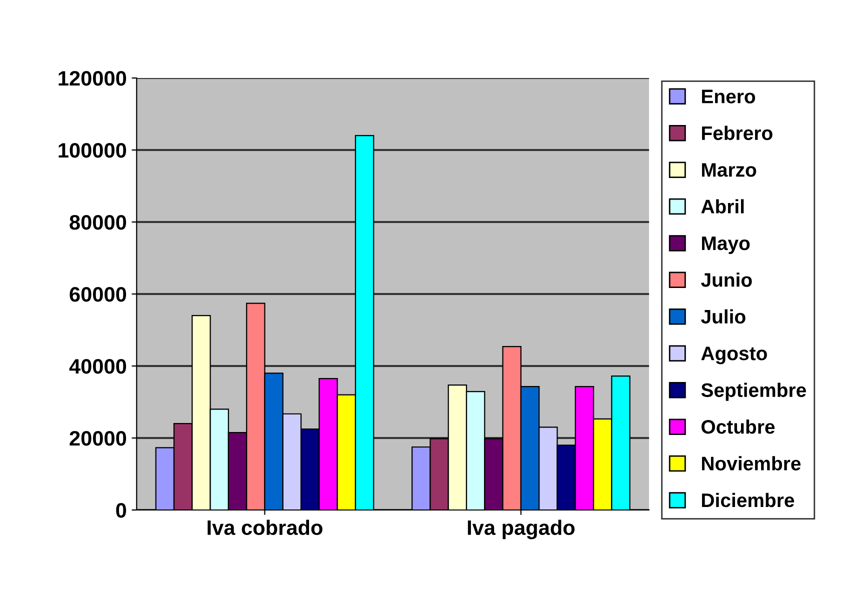  I want to click on y-tick-label: 0, so click(121, 510).